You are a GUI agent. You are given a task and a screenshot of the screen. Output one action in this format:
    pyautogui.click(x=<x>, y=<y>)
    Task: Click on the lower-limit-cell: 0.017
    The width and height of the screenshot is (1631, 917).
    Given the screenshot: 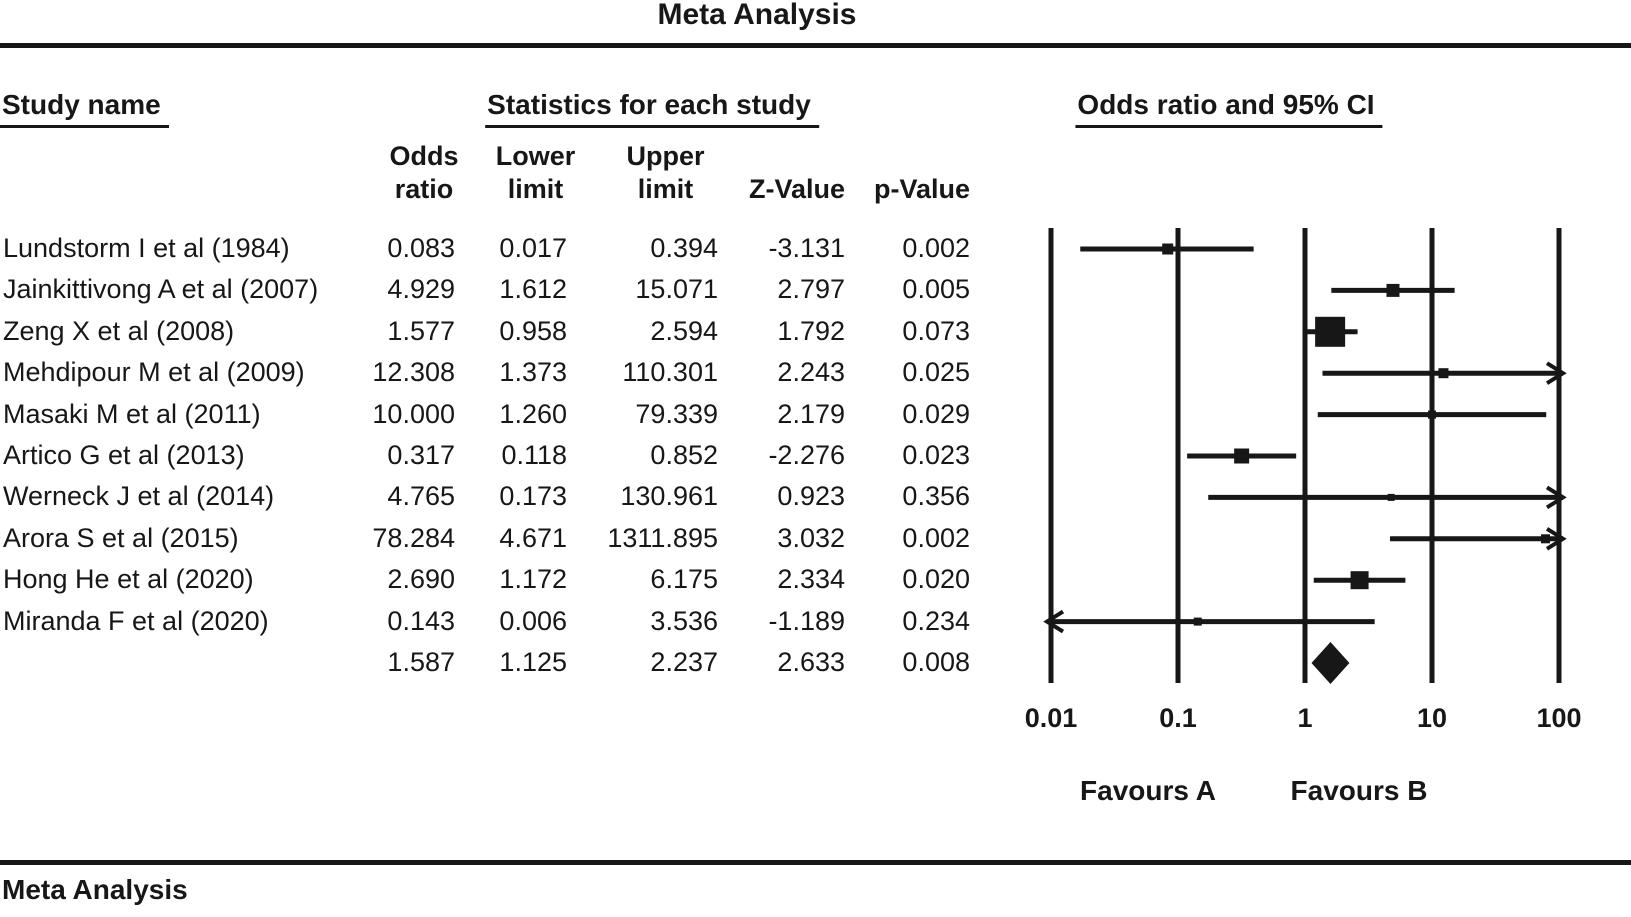 What is the action you would take?
    pyautogui.click(x=533, y=248)
    